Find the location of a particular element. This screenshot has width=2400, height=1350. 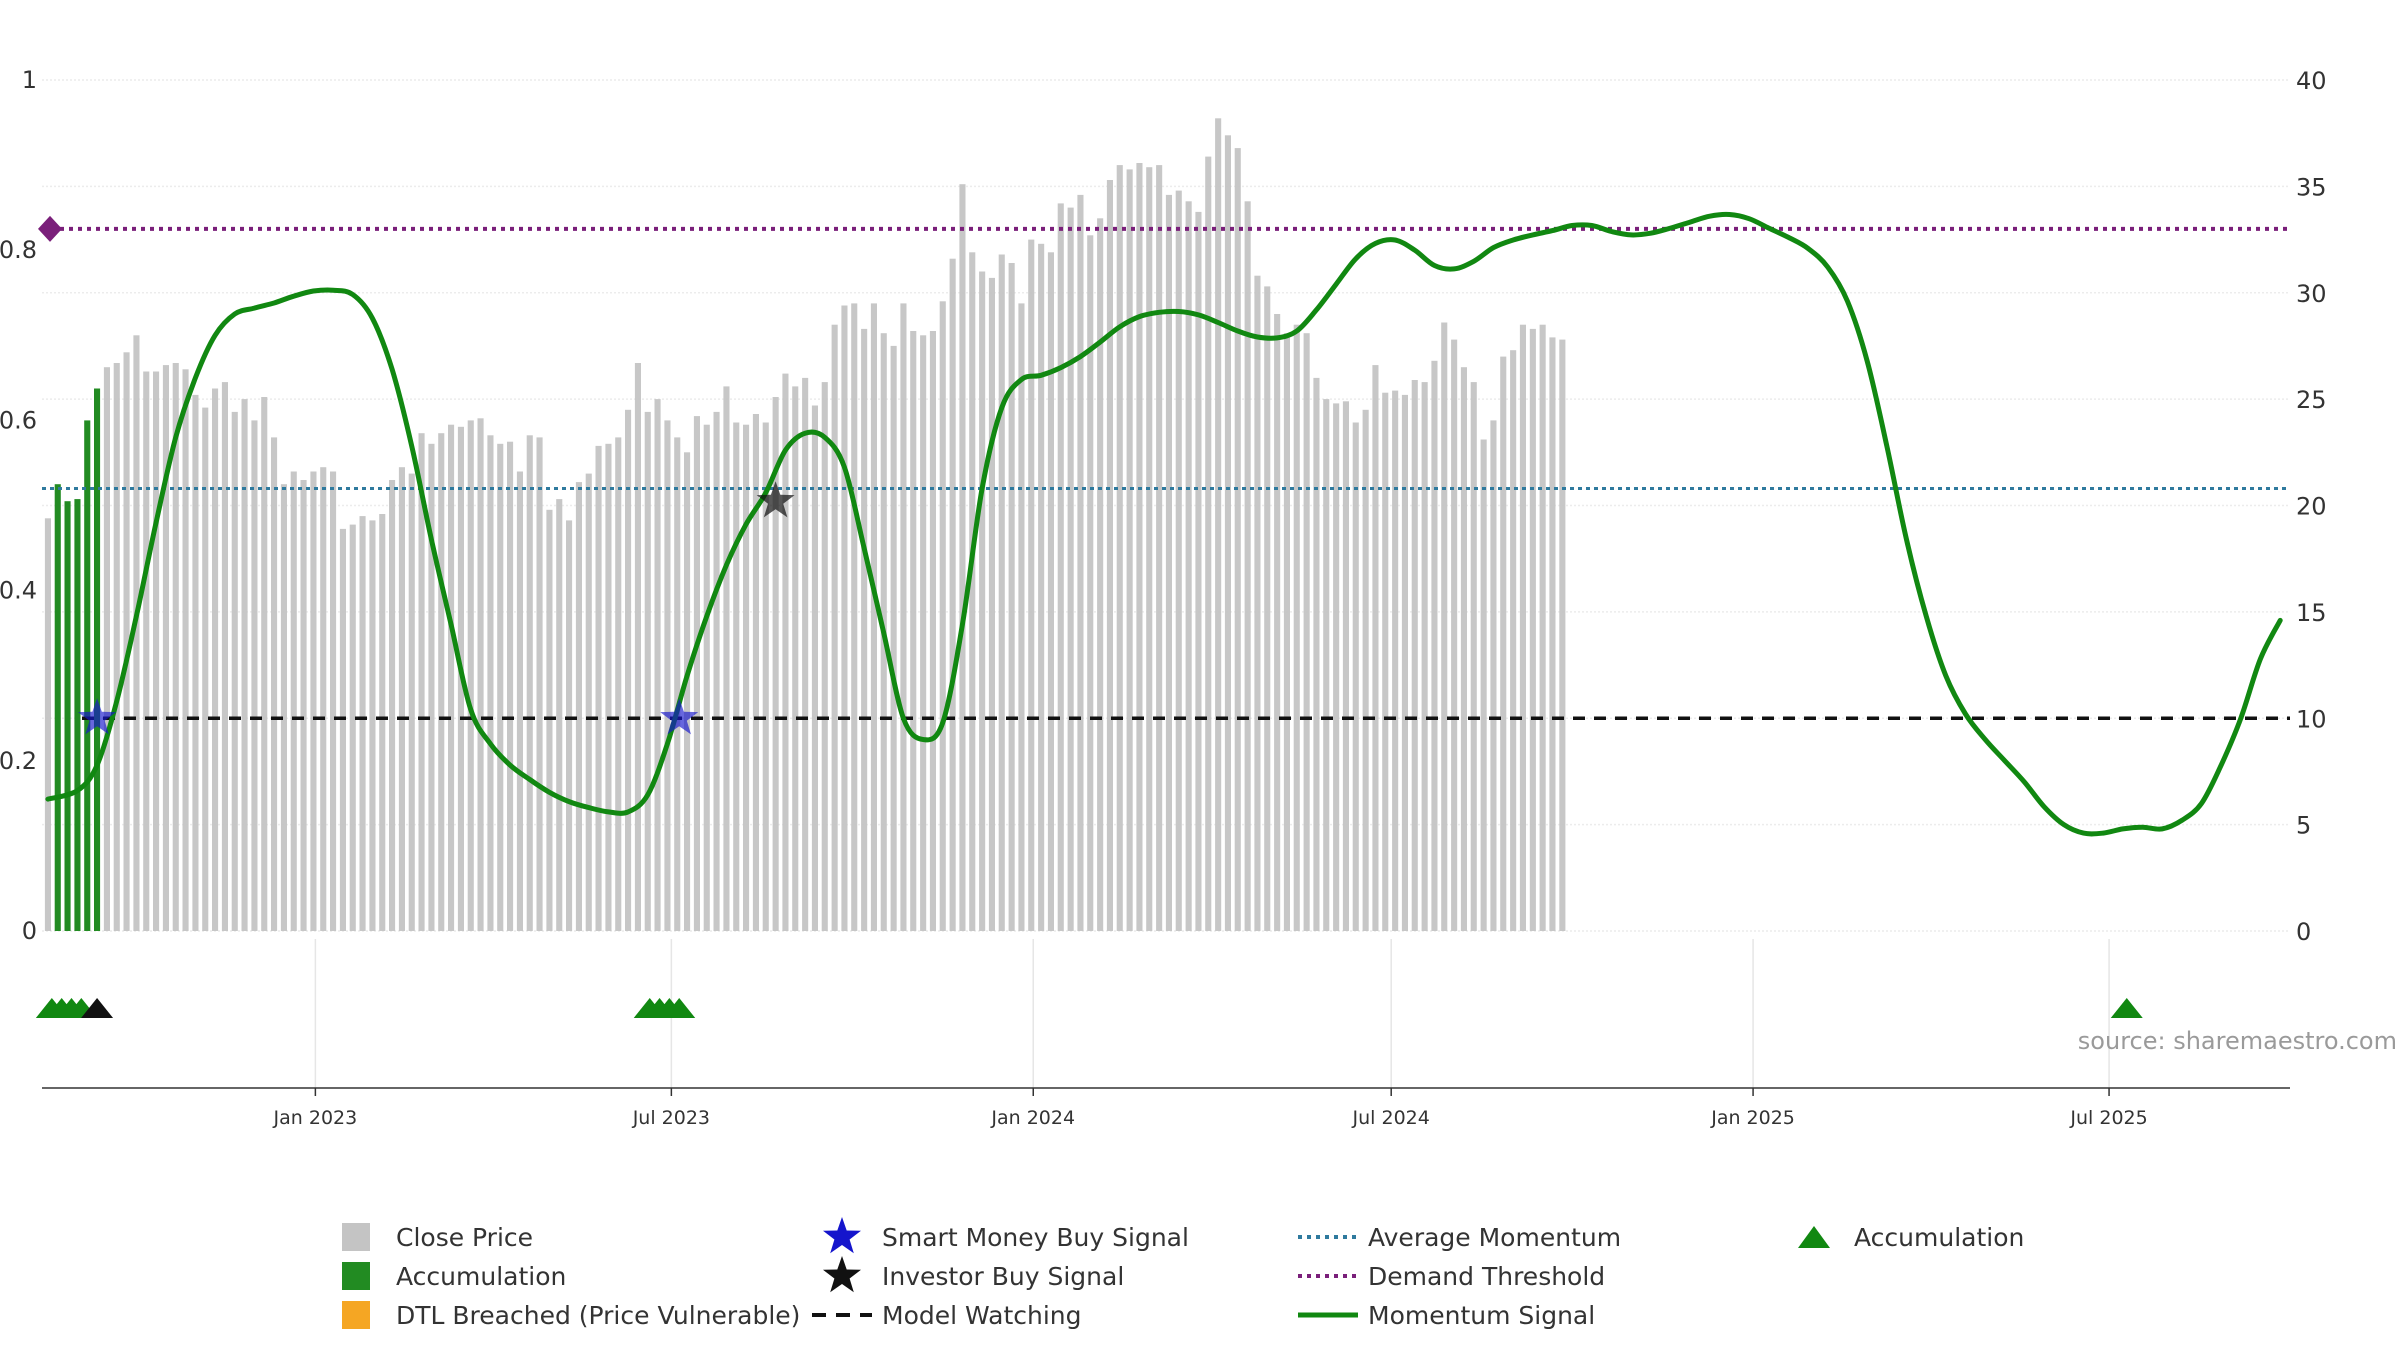

legend-label: Average Momentum is located at coordinates (1494, 1237).